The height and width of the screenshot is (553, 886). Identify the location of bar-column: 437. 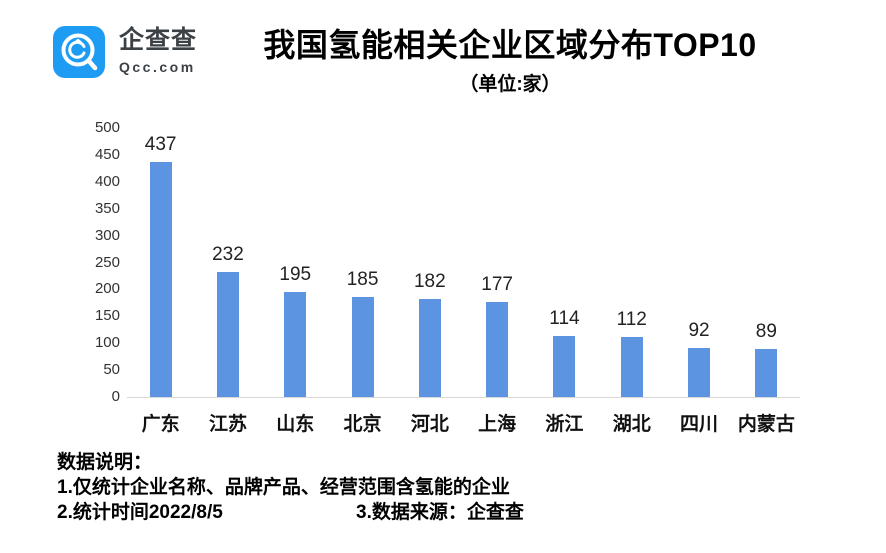
(160, 262).